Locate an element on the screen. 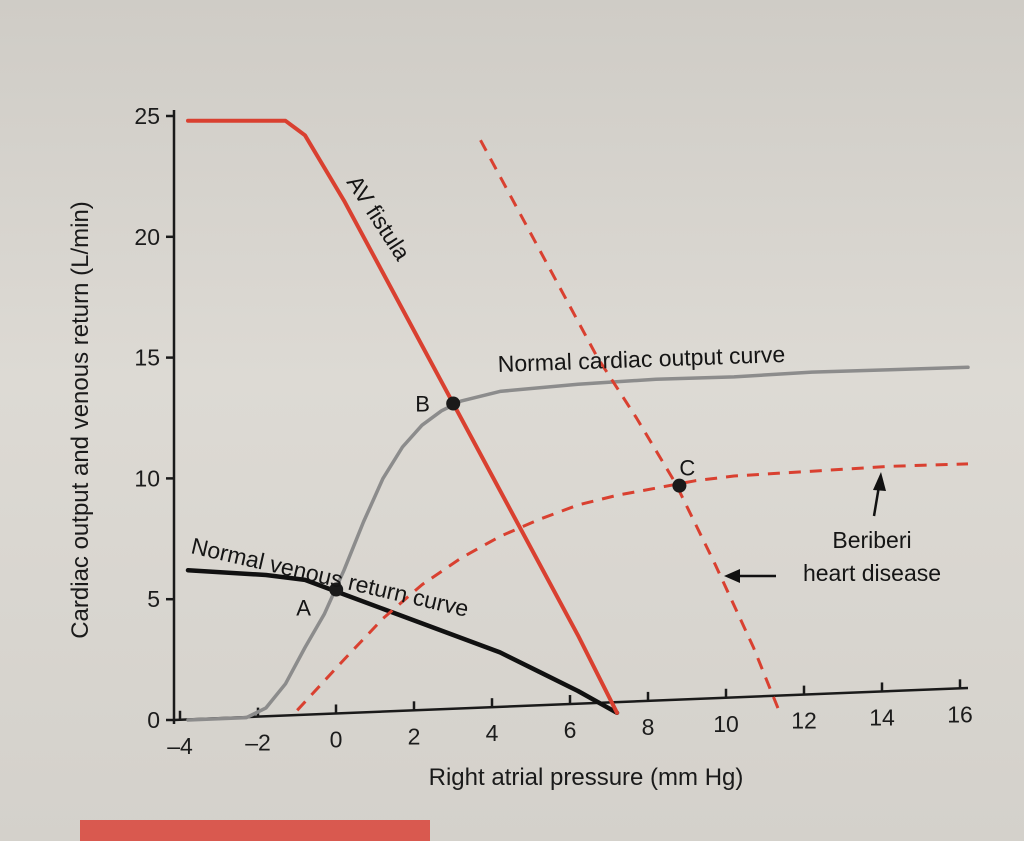 The image size is (1024, 841). x-tick-label: 4 is located at coordinates (492, 733).